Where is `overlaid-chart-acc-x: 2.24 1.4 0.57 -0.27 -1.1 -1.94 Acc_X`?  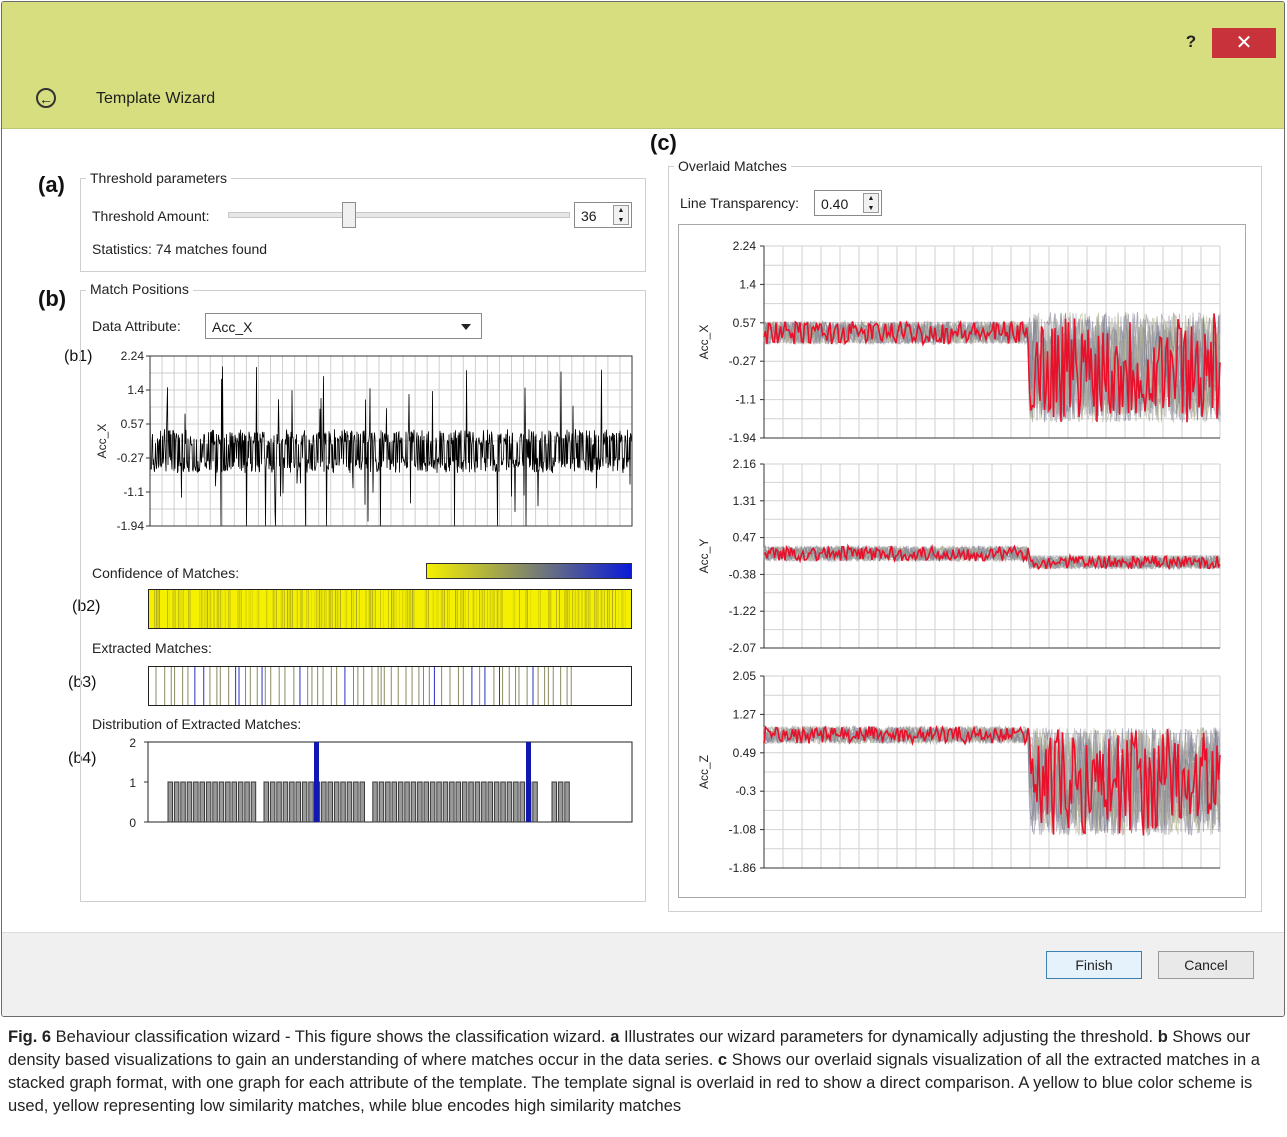 overlaid-chart-acc-x: 2.24 1.4 0.57 -0.27 -1.1 -1.94 Acc_X is located at coordinates (959, 342).